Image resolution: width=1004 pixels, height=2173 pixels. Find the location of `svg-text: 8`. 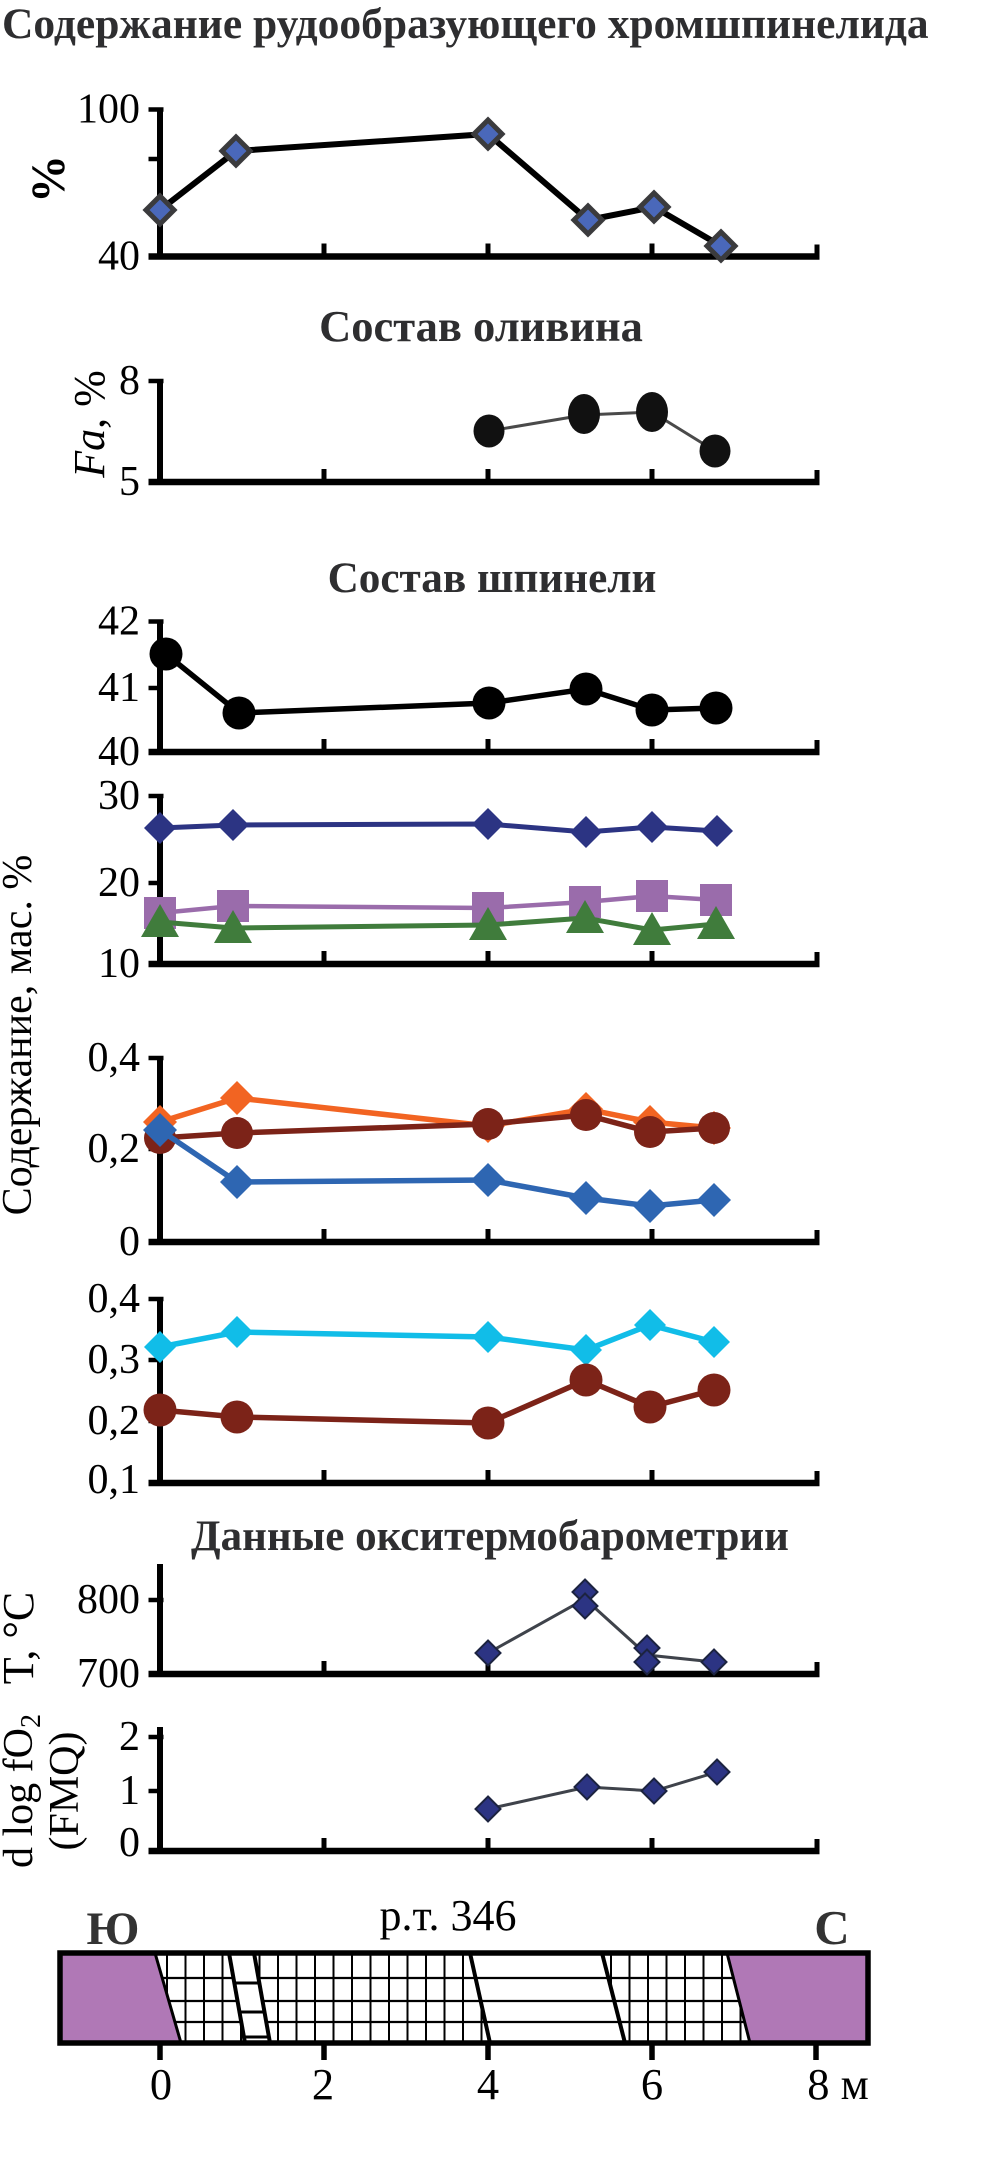

svg-text: 8 is located at coordinates (129, 381).